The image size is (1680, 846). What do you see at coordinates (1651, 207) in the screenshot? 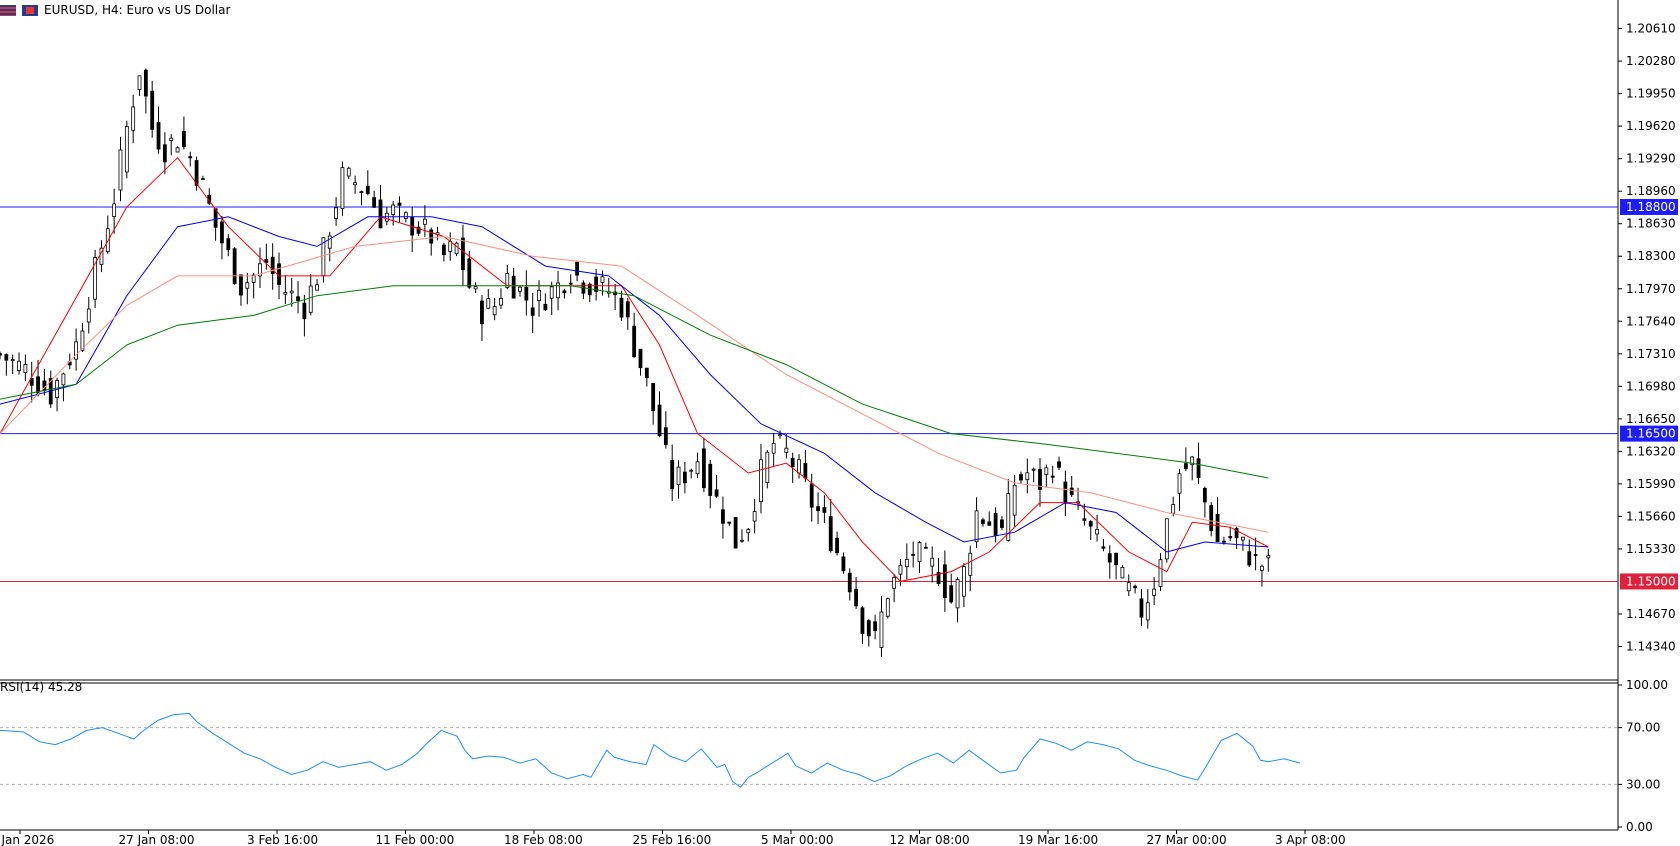
I see `level-price-label: 1.18800` at bounding box center [1651, 207].